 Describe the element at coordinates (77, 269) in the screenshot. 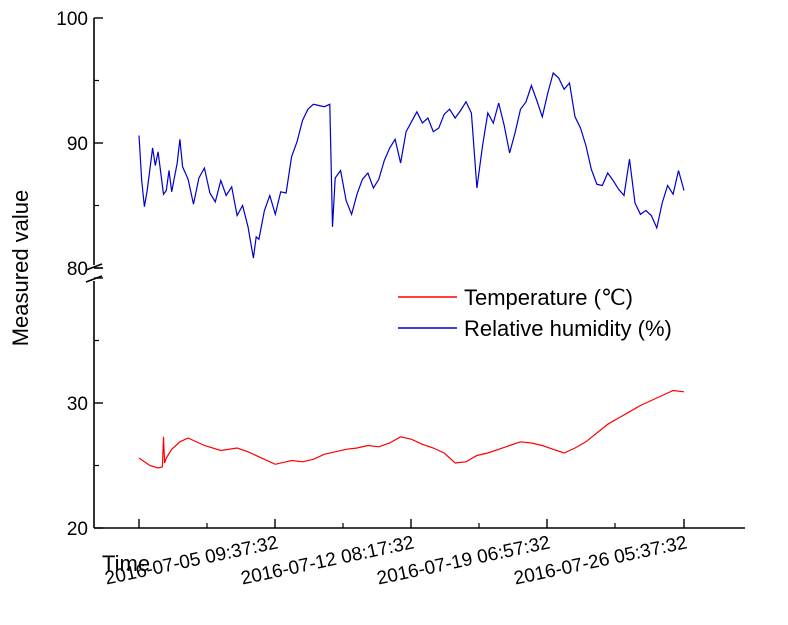

I see `y-tick-label: 80` at that location.